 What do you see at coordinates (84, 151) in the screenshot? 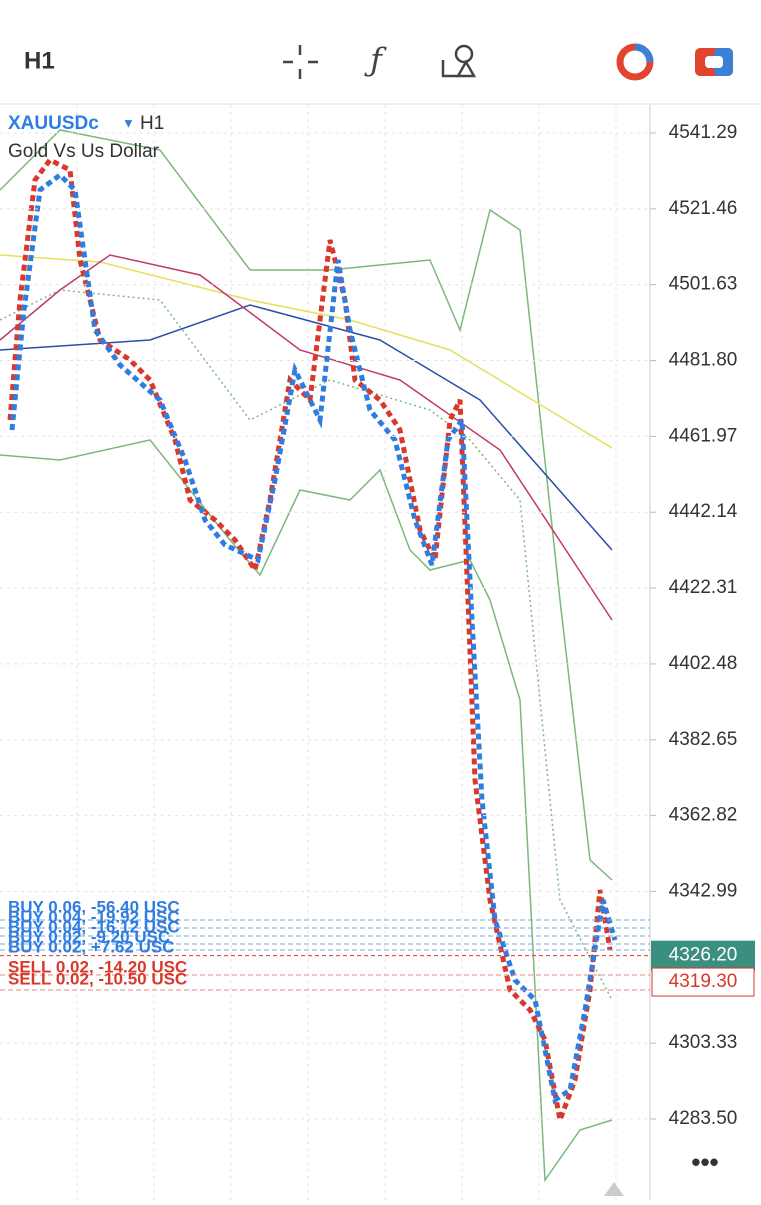
I see `symbol-description: Gold Vs Us Dollar` at bounding box center [84, 151].